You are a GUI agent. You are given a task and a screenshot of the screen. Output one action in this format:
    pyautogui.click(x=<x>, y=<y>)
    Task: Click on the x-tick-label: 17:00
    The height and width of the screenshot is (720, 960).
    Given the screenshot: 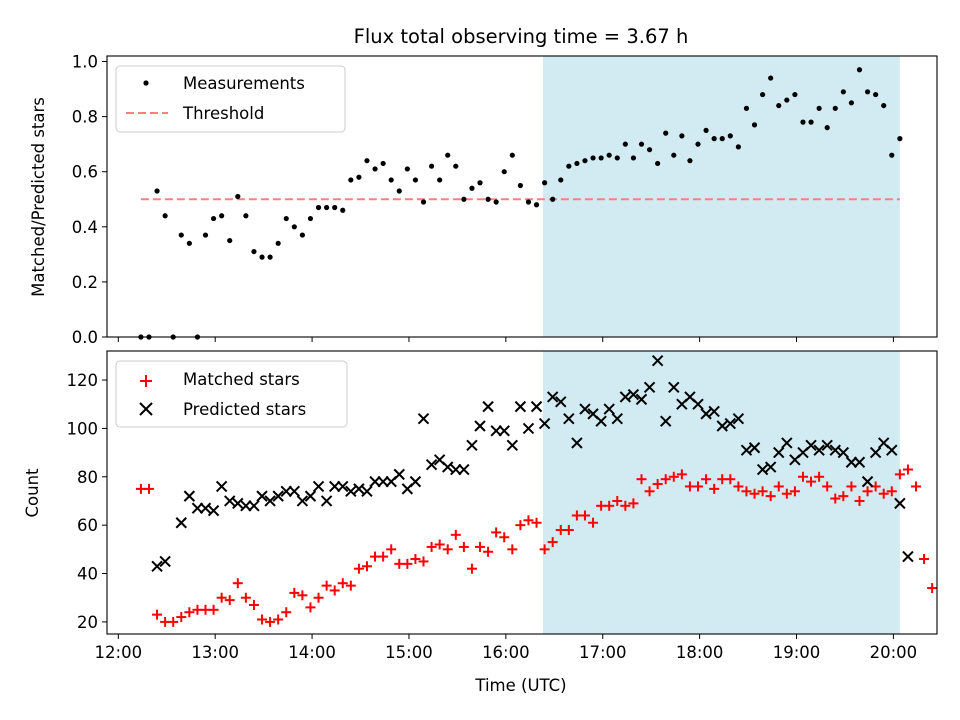 What is the action you would take?
    pyautogui.click(x=603, y=652)
    